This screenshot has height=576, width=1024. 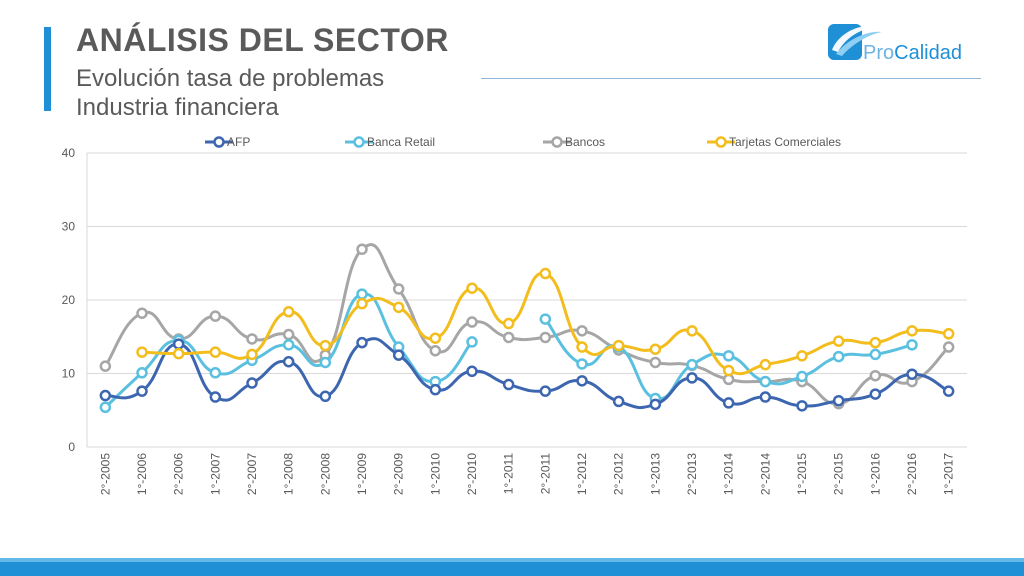 I want to click on title-accent-bar, so click(x=47, y=69).